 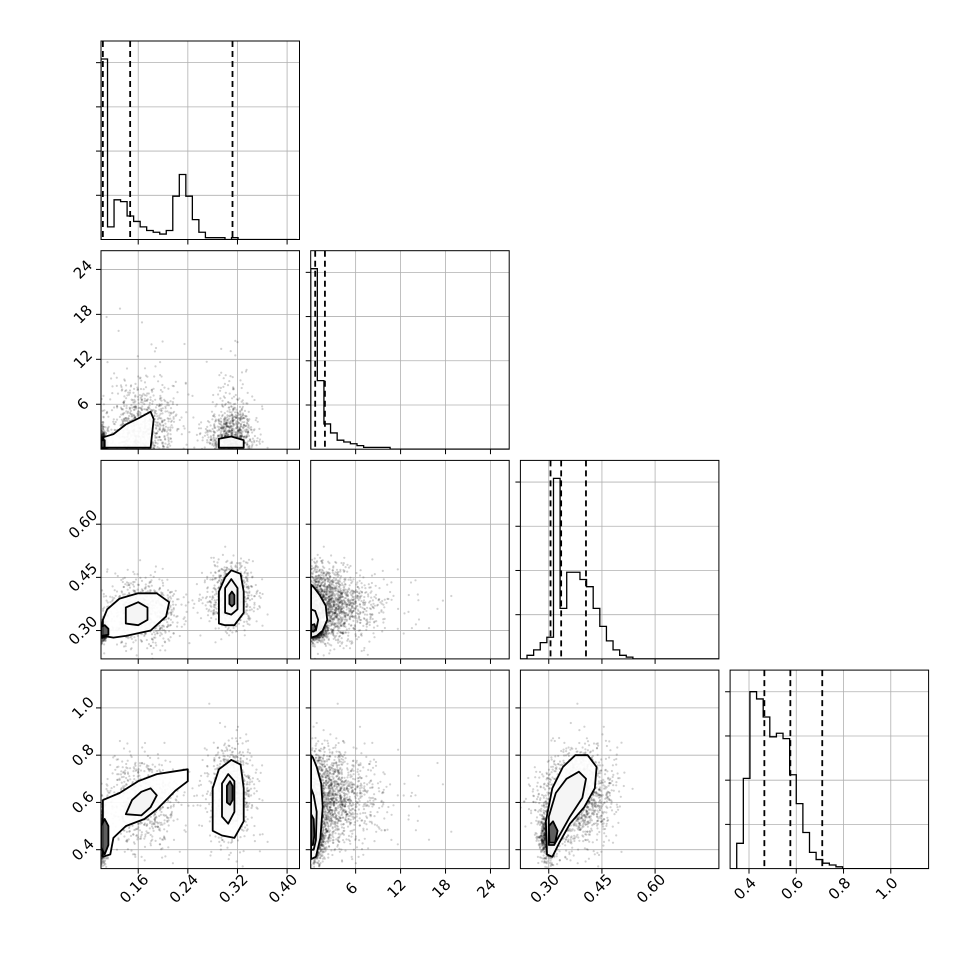 I want to click on y-tick-label: 24, so click(x=83, y=269).